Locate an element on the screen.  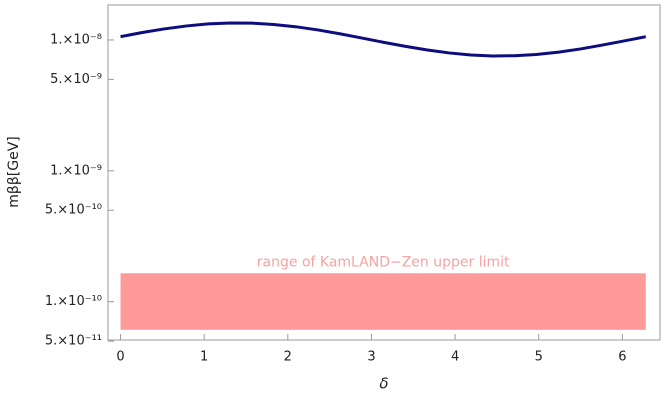
y-tick-label: 1.×10⁻⁹ is located at coordinates (76, 170).